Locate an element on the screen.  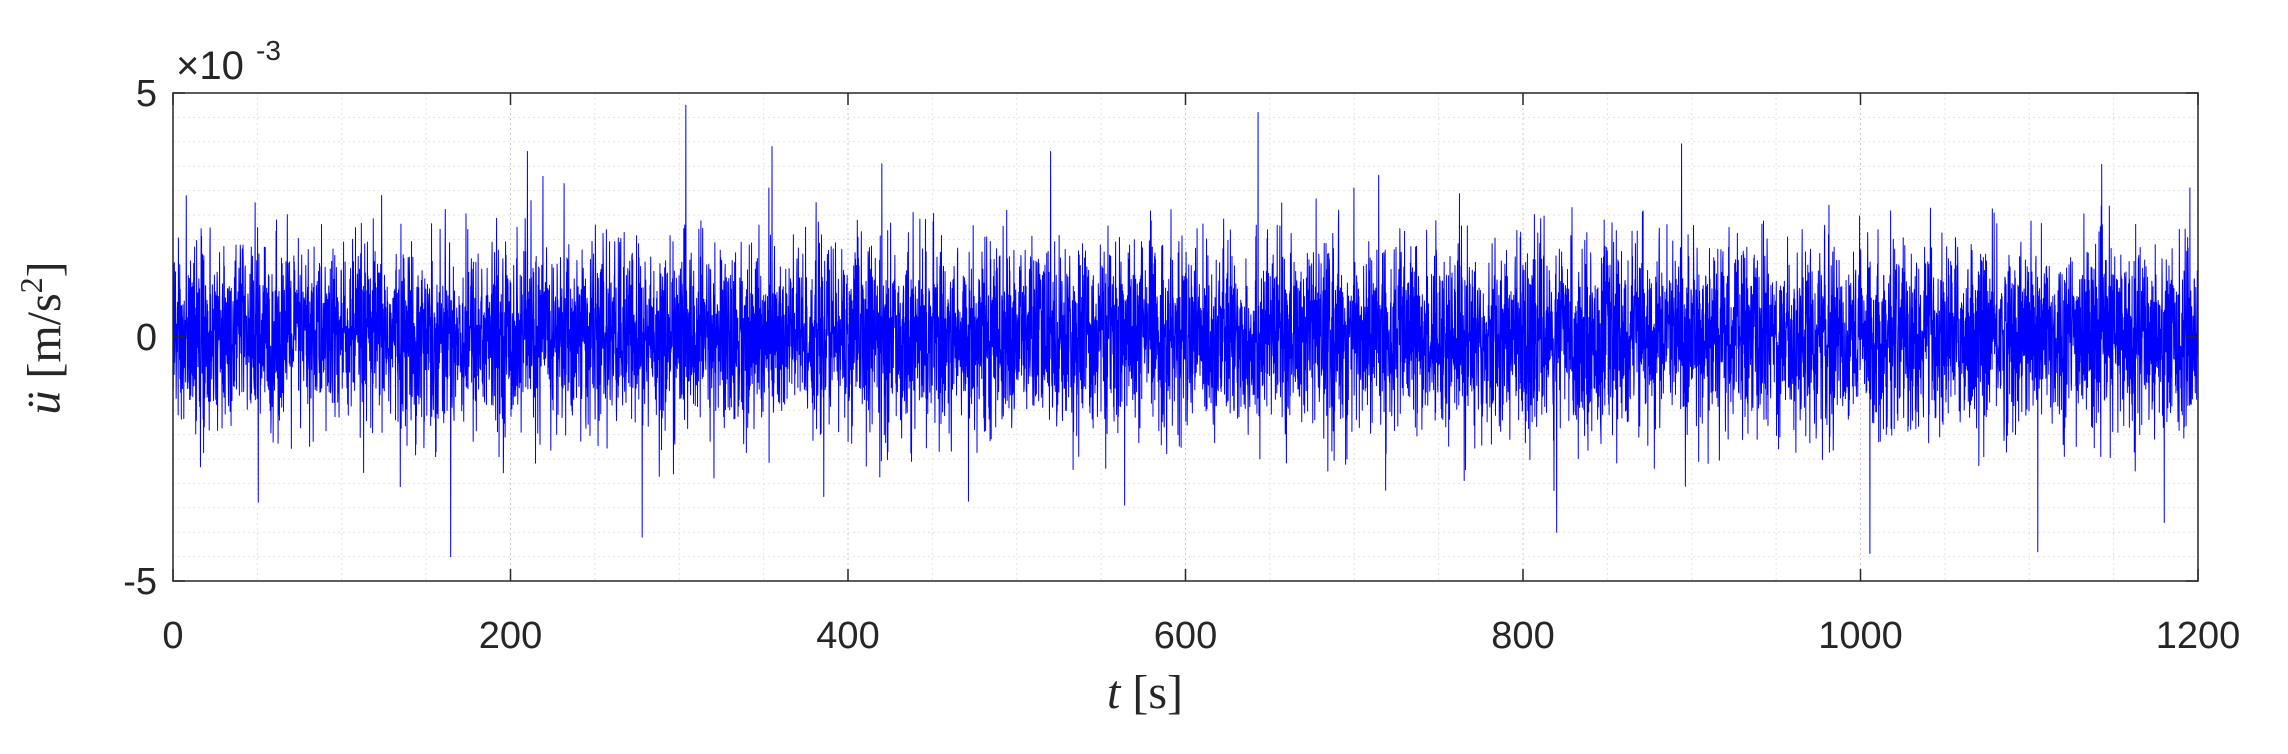
x-tick-label: 600 is located at coordinates (1185, 636).